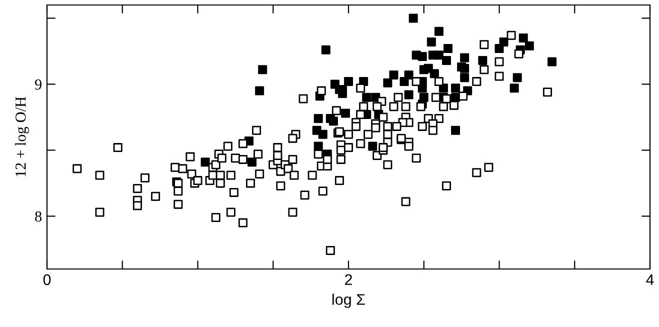 The image size is (659, 327). What do you see at coordinates (38, 84) in the screenshot?
I see `y-tick-label: 9` at bounding box center [38, 84].